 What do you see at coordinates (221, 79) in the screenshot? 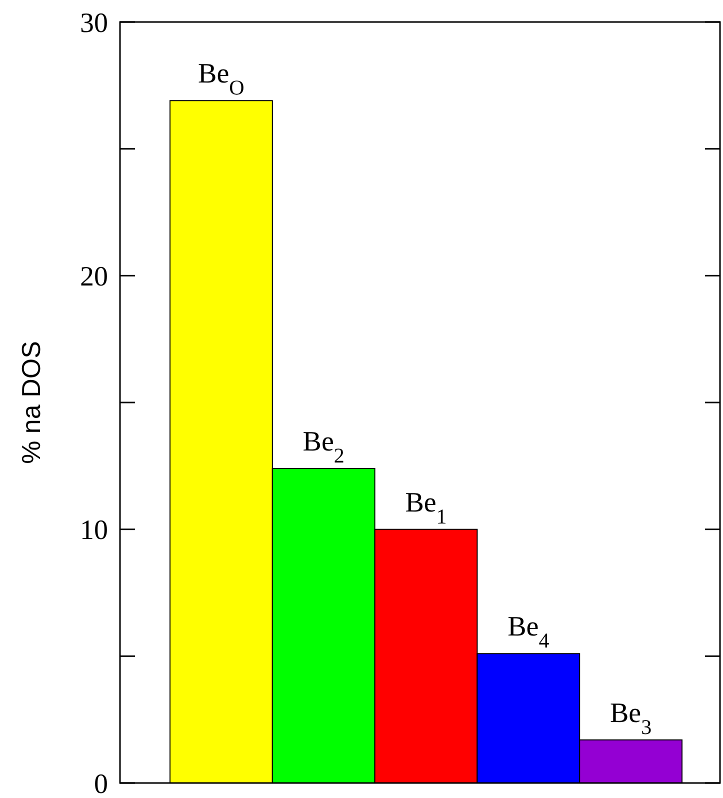
I see `x-tick-label: Be$_{O}$` at bounding box center [221, 79].